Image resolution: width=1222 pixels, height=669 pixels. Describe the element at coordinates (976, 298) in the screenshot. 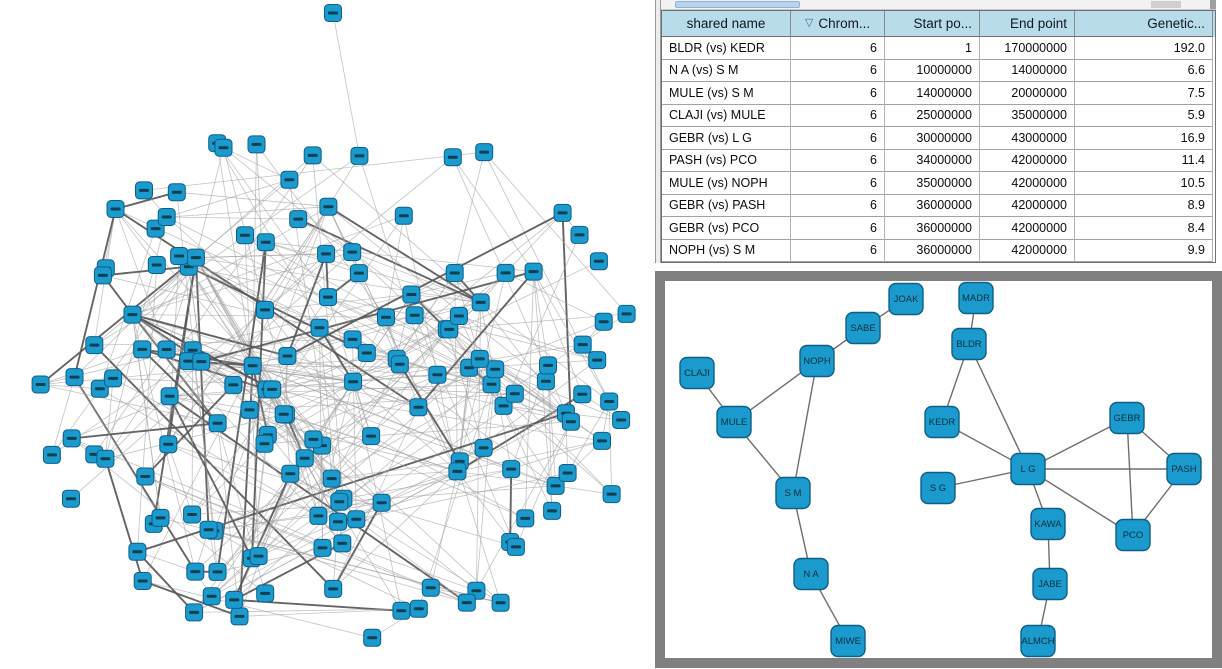

I see `subnetwork-node-MADR: MADR` at that location.